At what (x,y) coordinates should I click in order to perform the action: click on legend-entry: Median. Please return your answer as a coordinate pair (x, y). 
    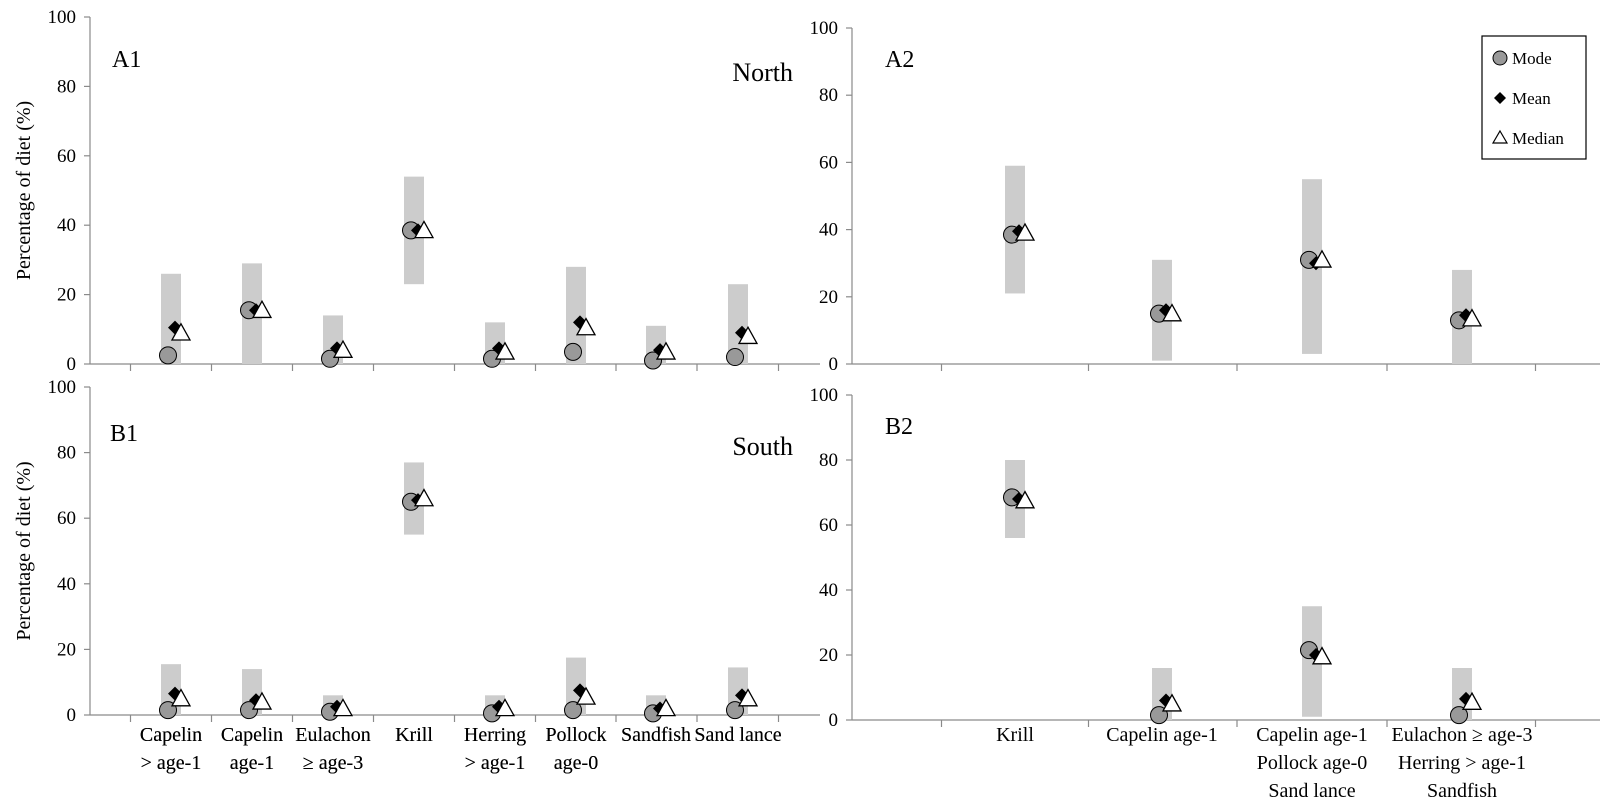
    Looking at the image, I should click on (1538, 138).